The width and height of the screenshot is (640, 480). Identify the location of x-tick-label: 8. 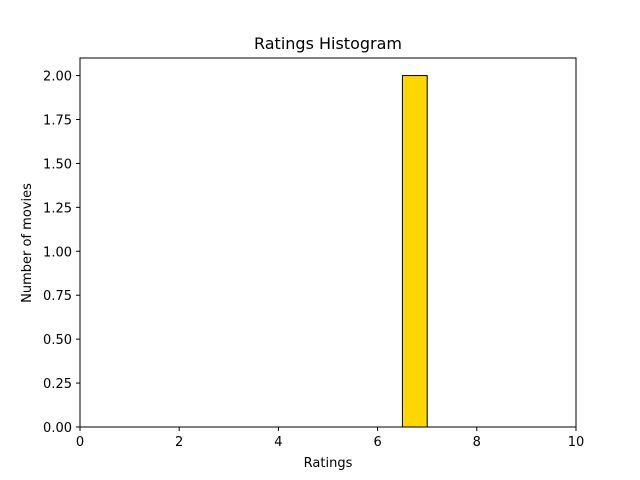
(477, 442).